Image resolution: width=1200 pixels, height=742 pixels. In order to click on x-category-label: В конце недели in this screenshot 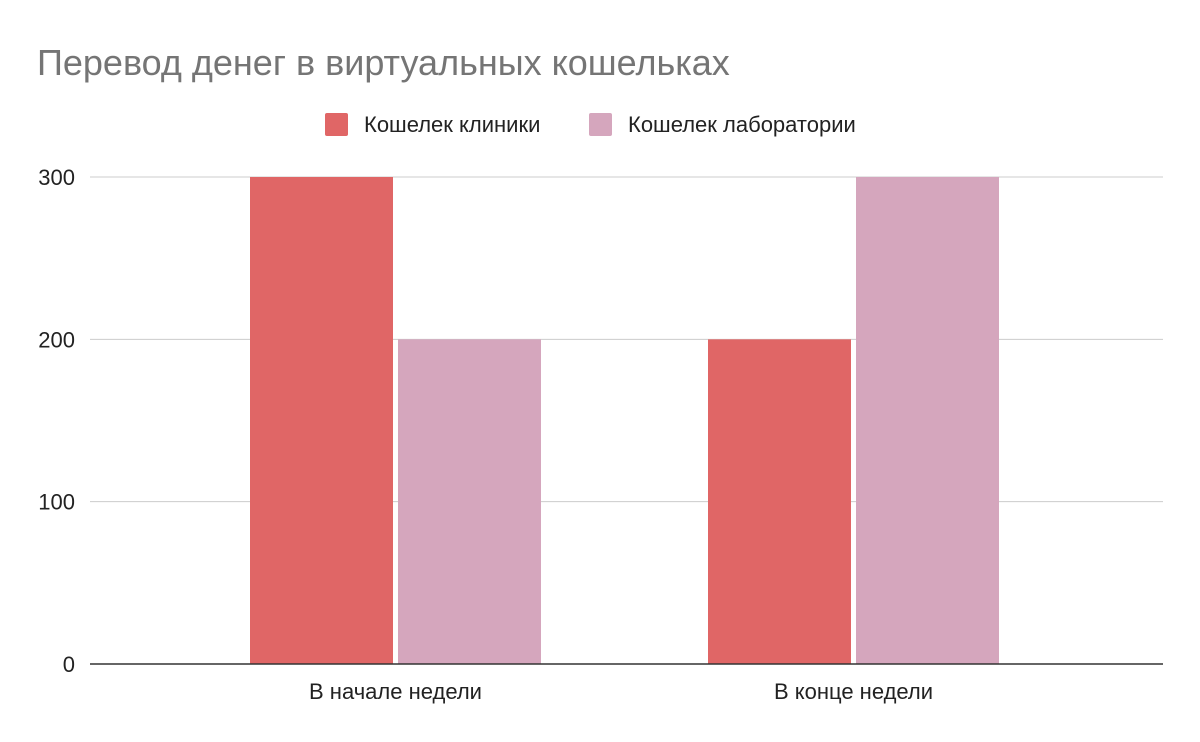, I will do `click(853, 691)`.